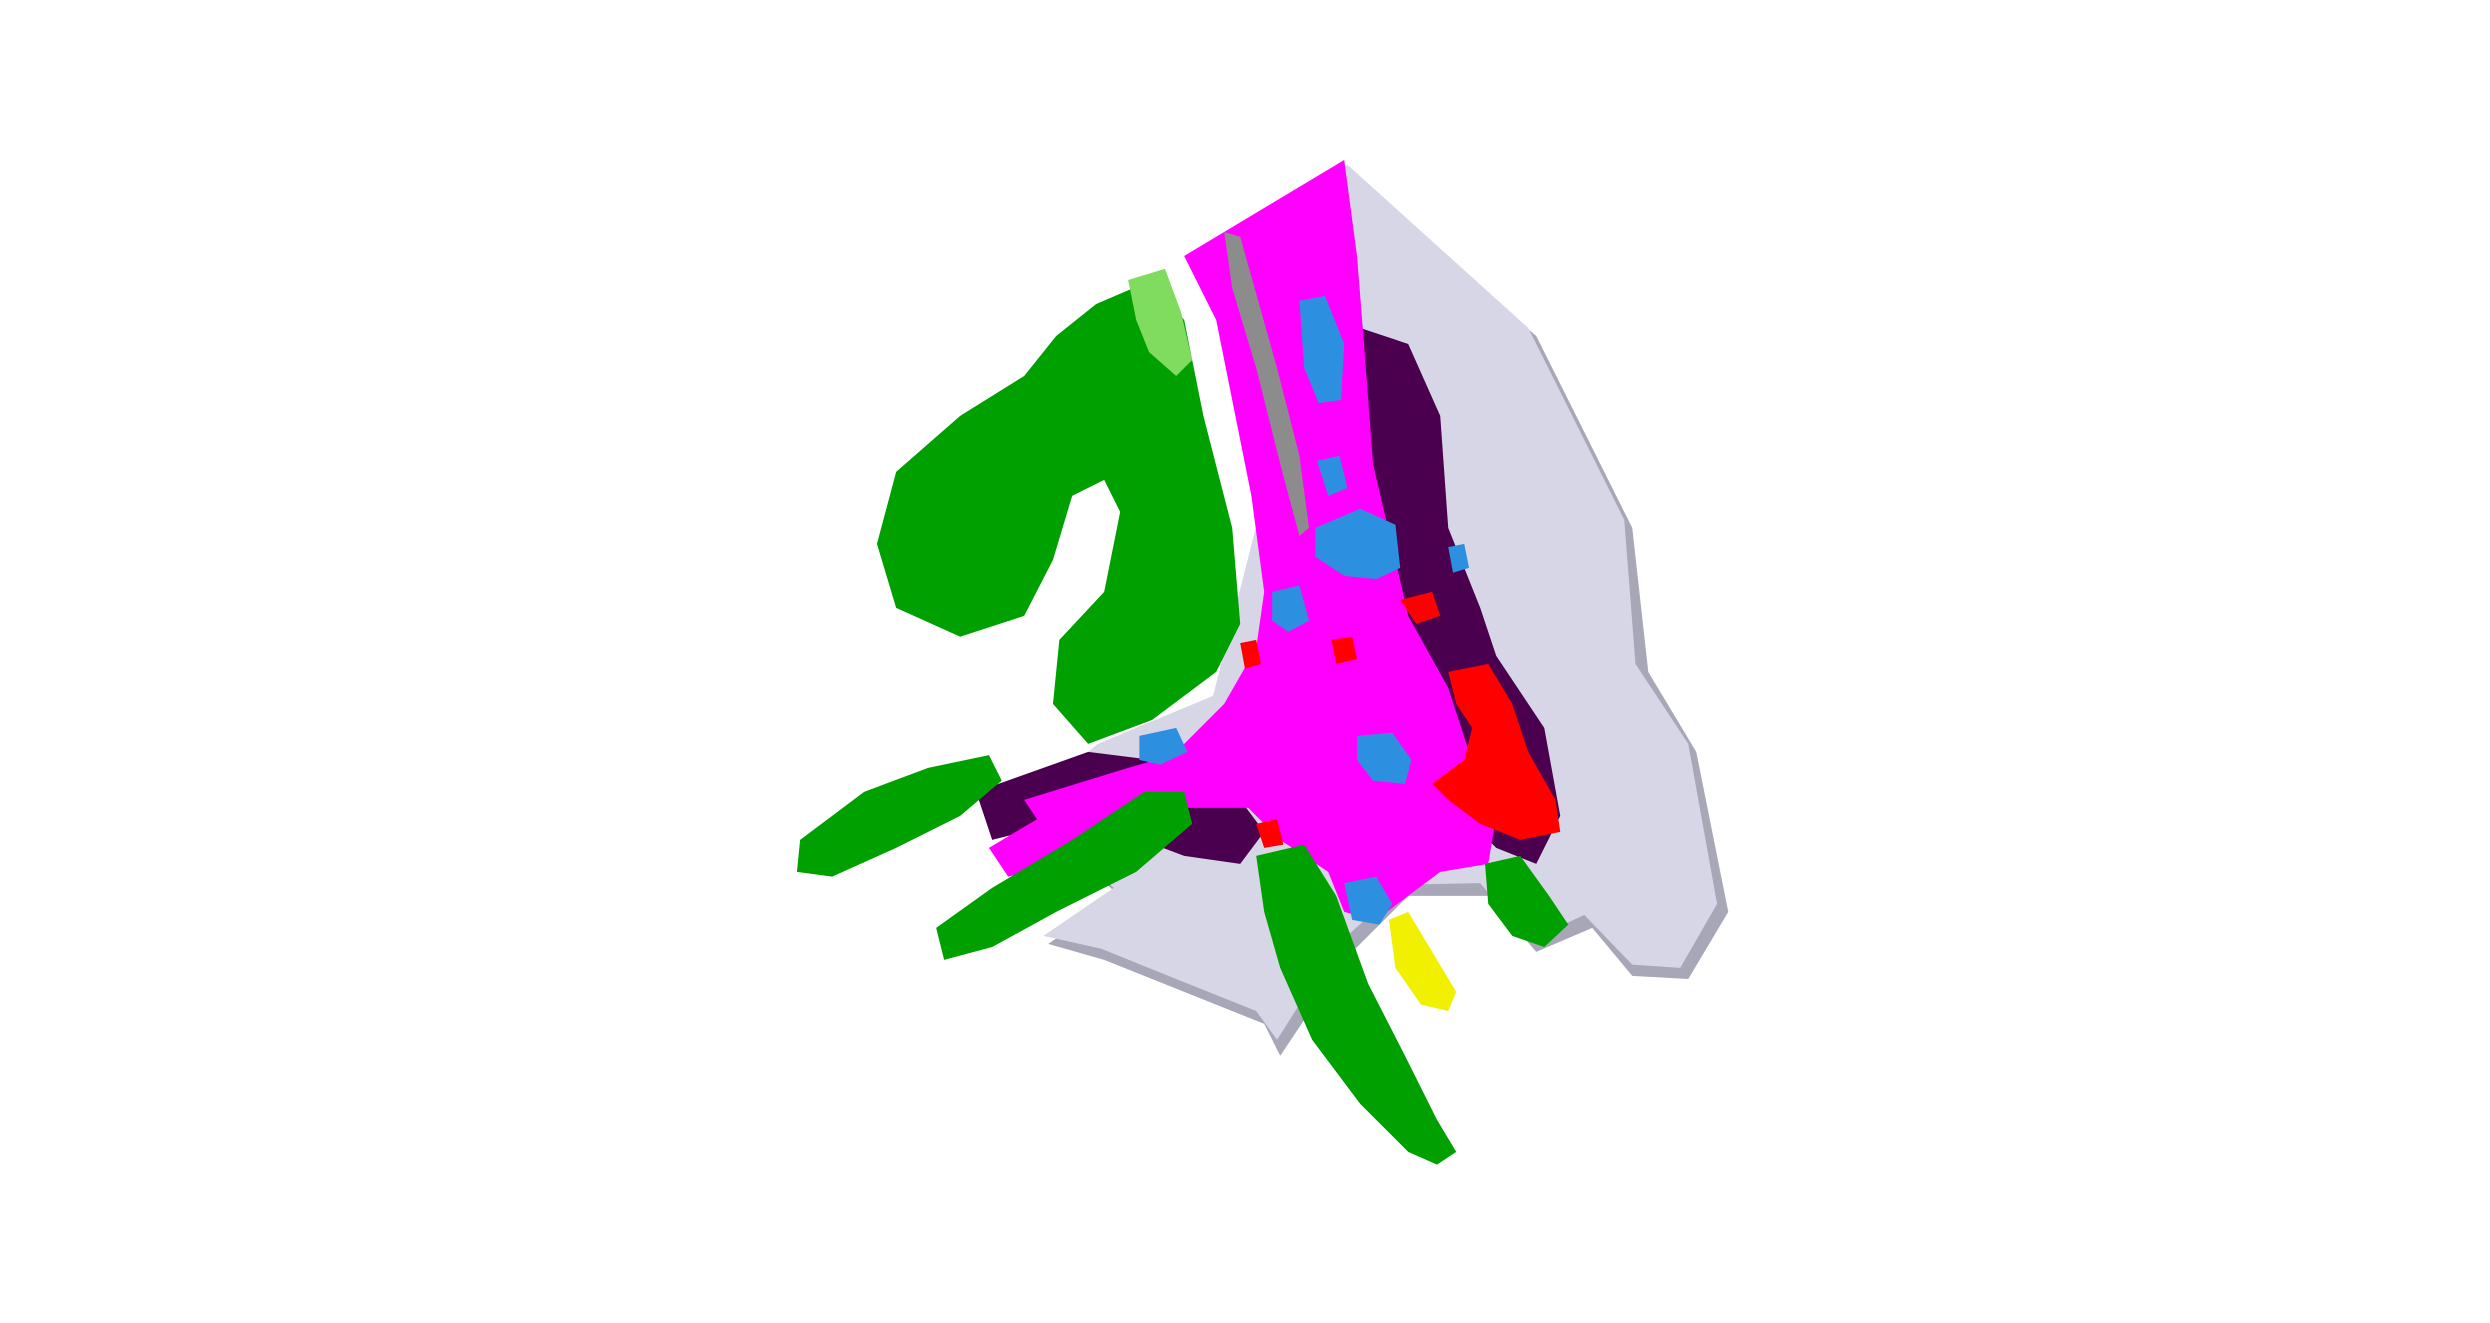  I want to click on tree-south, so click(1356, 1004).